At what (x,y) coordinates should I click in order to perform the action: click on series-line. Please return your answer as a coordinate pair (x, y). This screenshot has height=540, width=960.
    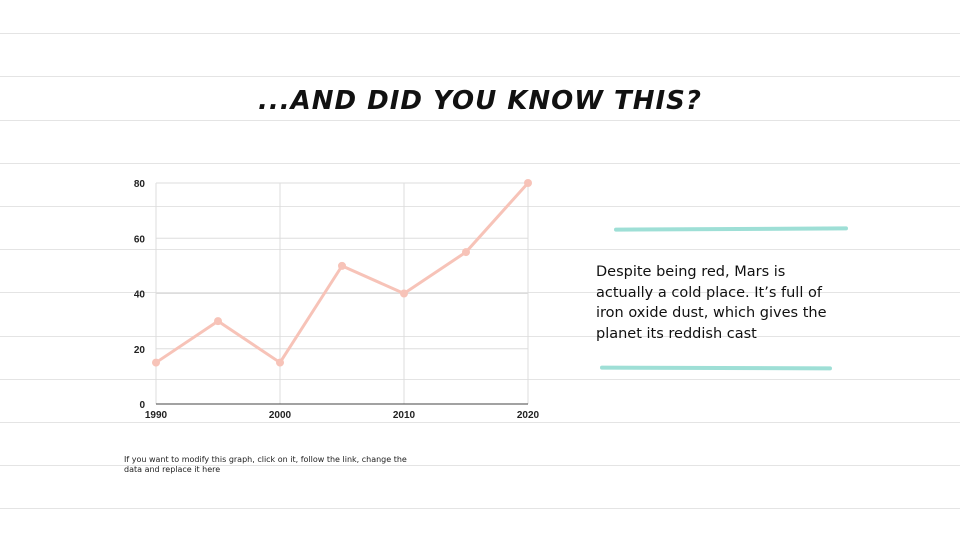
    Looking at the image, I should click on (342, 273).